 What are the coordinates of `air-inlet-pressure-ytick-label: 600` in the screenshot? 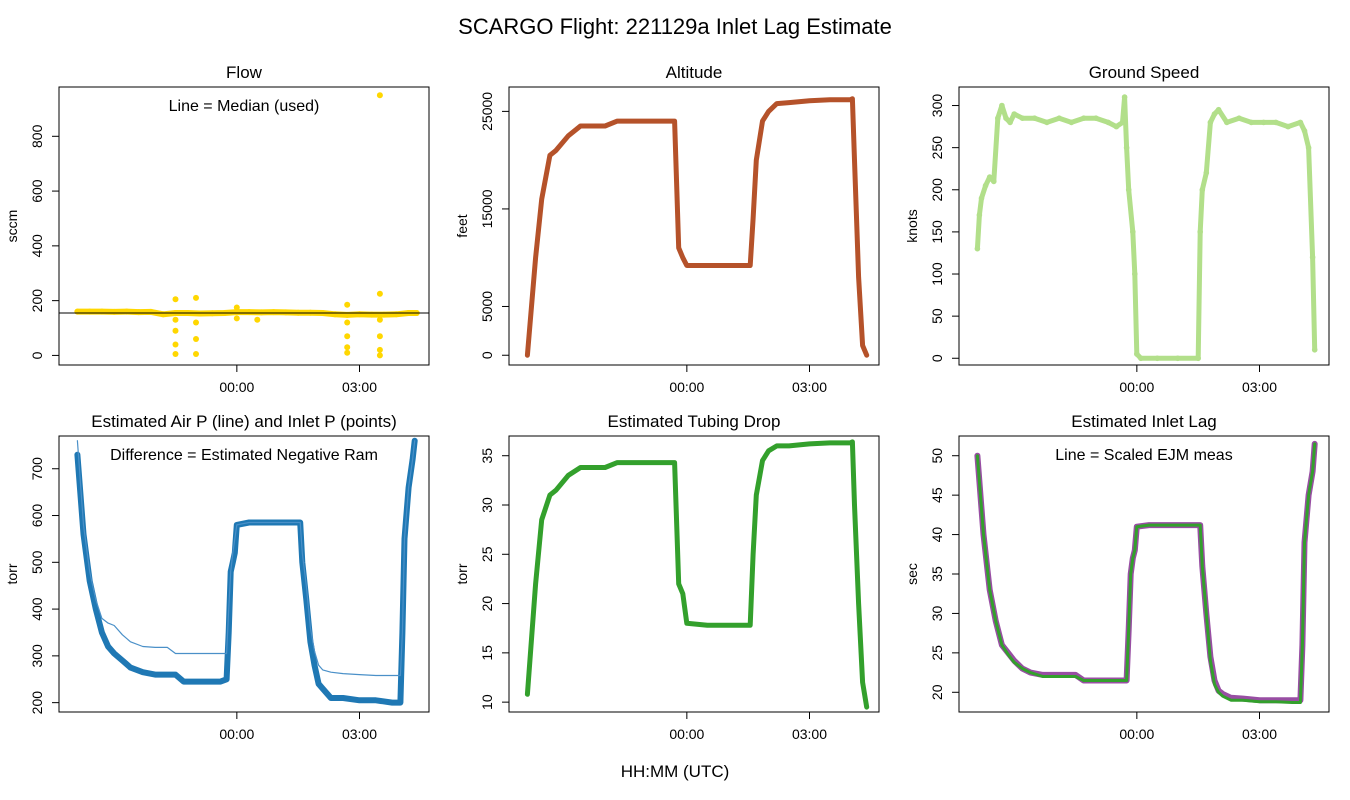 It's located at (37, 516).